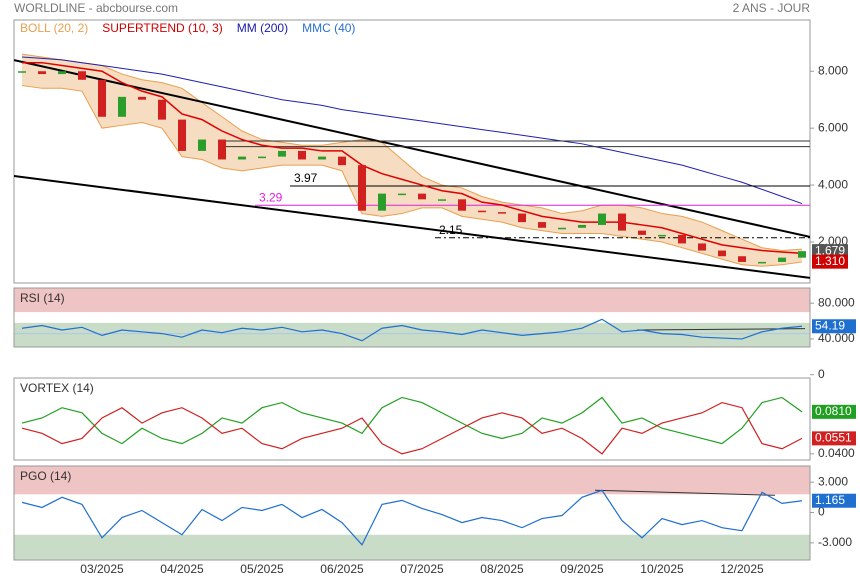  I want to click on last-value-label: 1.679, so click(830, 250).